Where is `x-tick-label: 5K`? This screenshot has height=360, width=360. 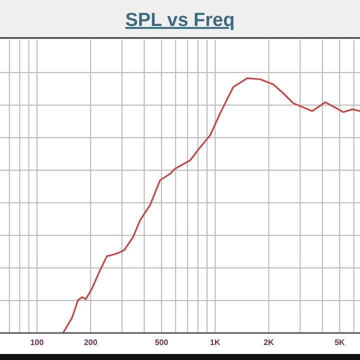 x-tick-label: 5K is located at coordinates (340, 342).